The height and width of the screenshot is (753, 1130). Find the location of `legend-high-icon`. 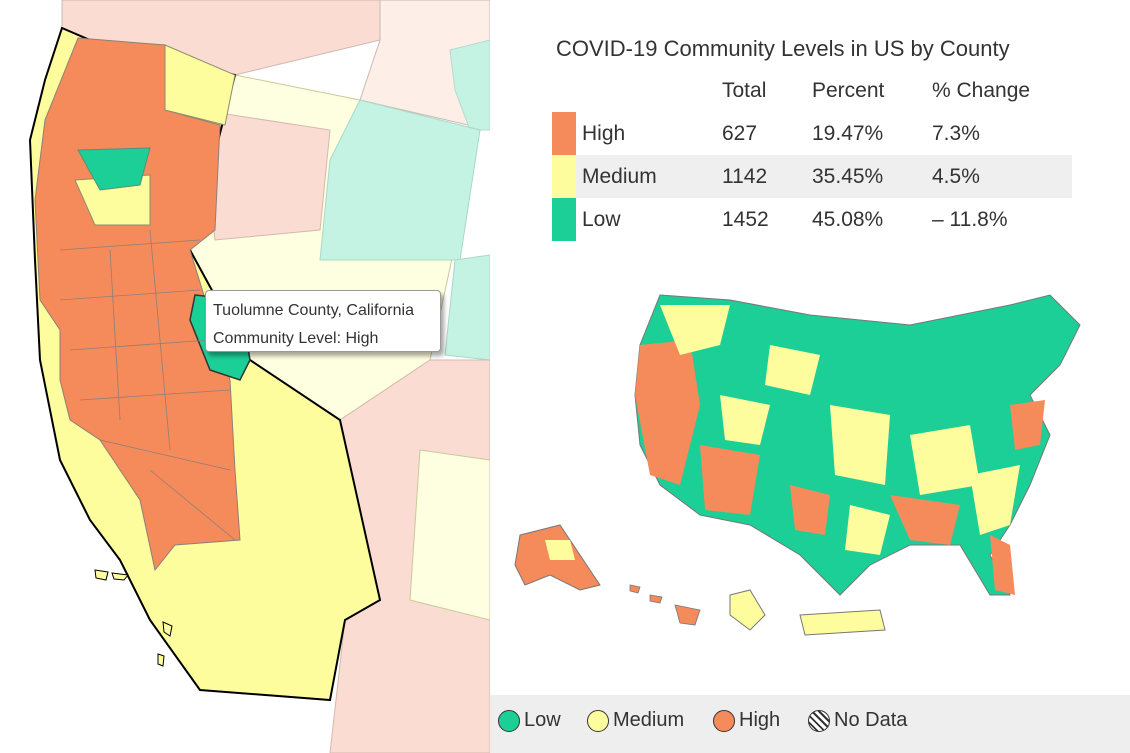

legend-high-icon is located at coordinates (724, 720).